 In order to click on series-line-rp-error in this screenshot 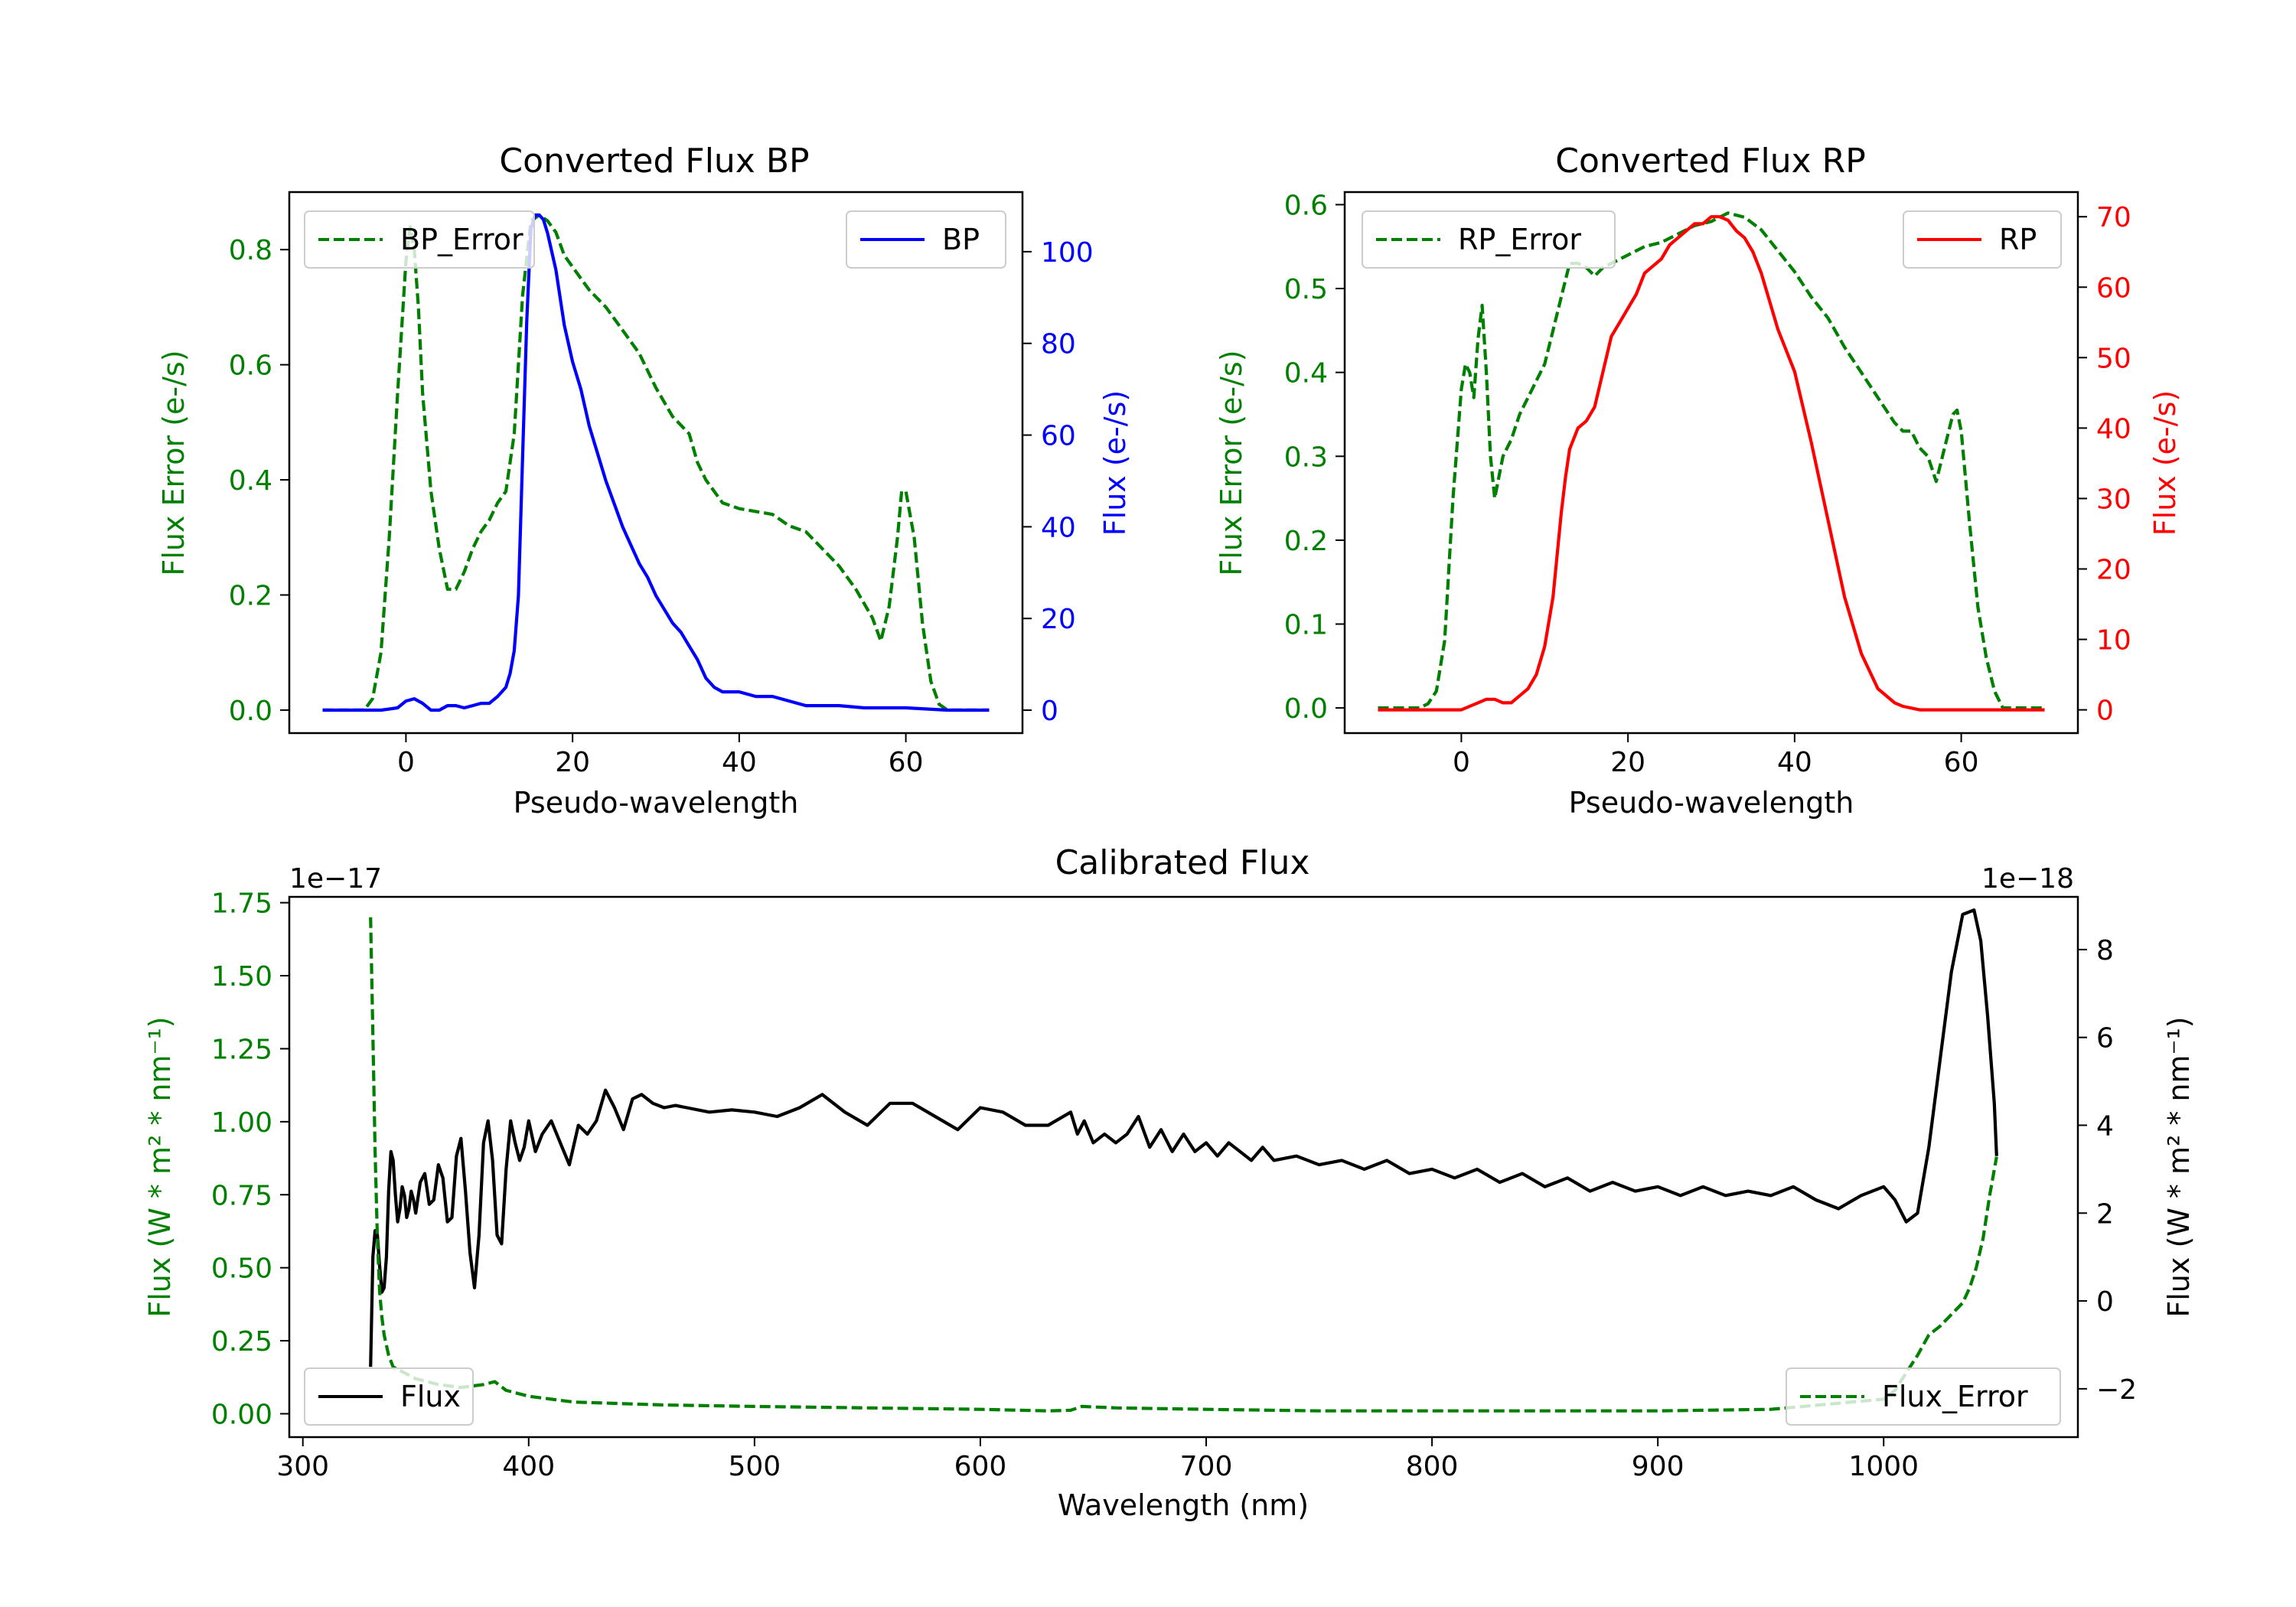, I will do `click(1711, 460)`.